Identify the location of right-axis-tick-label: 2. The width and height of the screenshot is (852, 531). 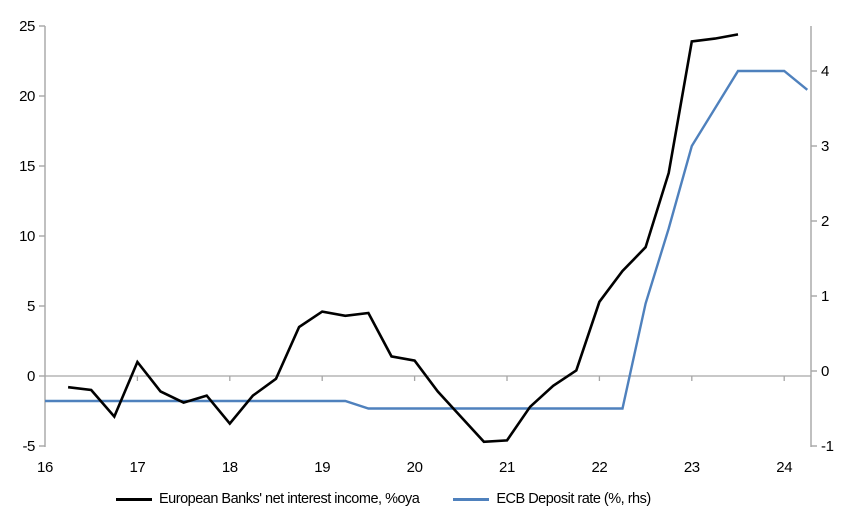
(825, 221).